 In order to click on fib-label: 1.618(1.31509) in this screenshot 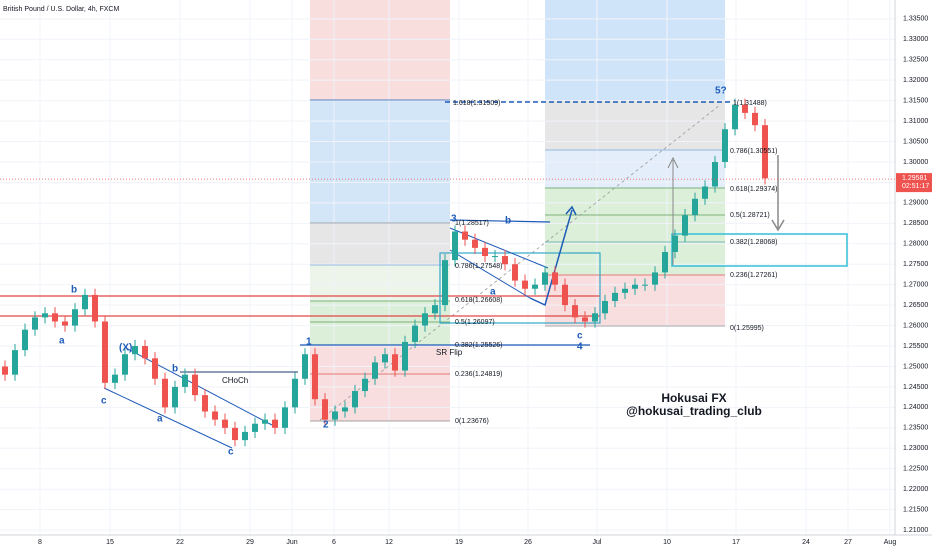, I will do `click(476, 103)`.